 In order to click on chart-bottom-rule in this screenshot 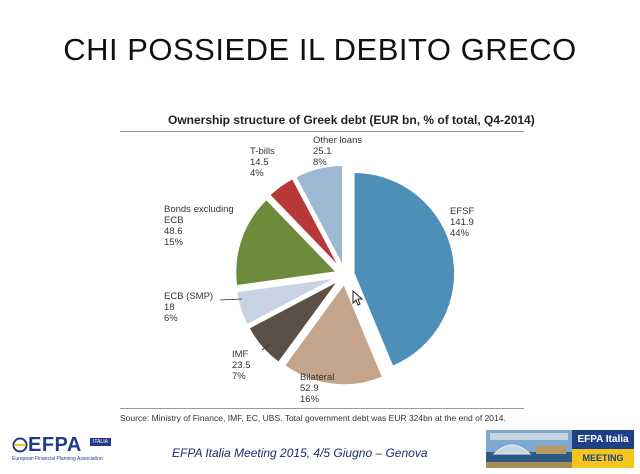, I will do `click(322, 408)`.